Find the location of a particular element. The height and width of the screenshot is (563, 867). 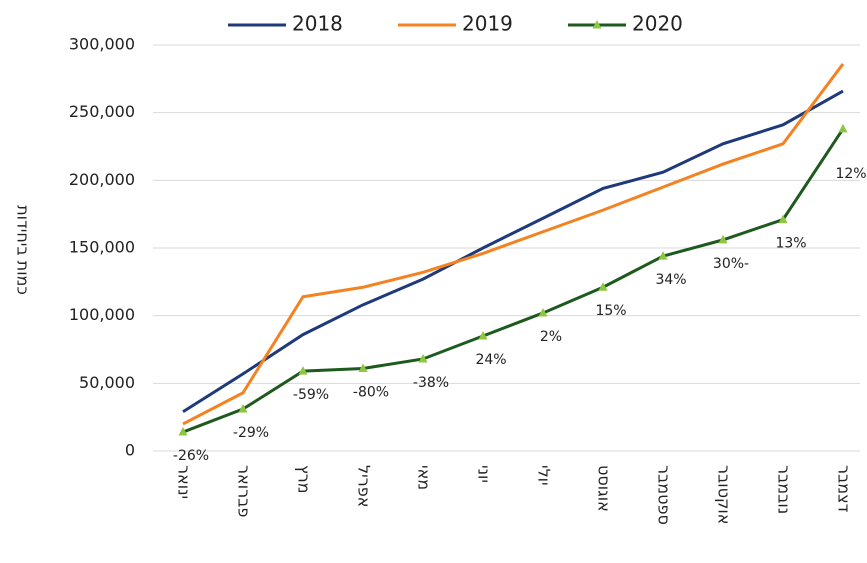

x-tick-label: נובמבר is located at coordinates (784, 489).